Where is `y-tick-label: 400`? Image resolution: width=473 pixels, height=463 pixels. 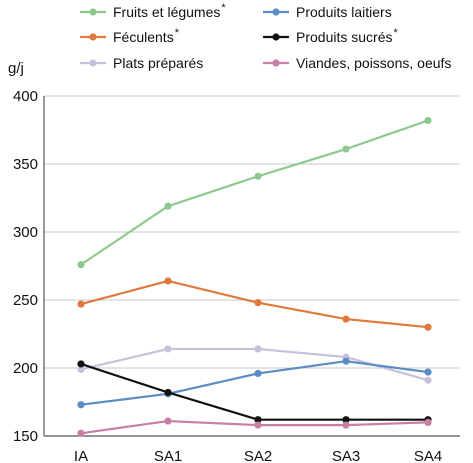 y-tick-label: 400 is located at coordinates (25, 96).